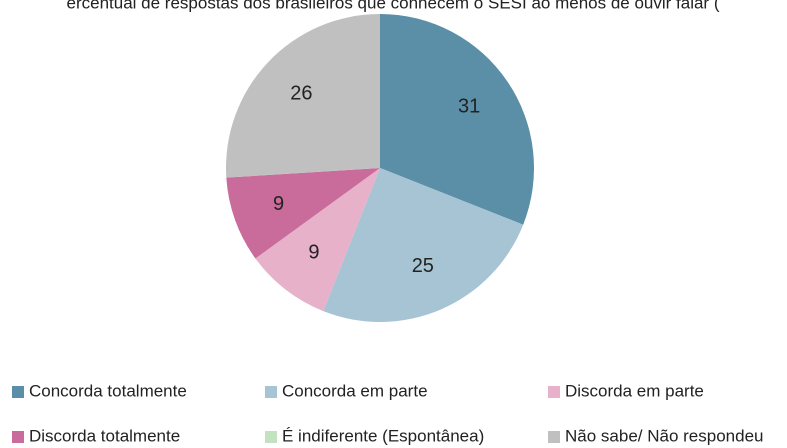 This screenshot has height=448, width=787. What do you see at coordinates (423, 266) in the screenshot?
I see `data-label: 25` at bounding box center [423, 266].